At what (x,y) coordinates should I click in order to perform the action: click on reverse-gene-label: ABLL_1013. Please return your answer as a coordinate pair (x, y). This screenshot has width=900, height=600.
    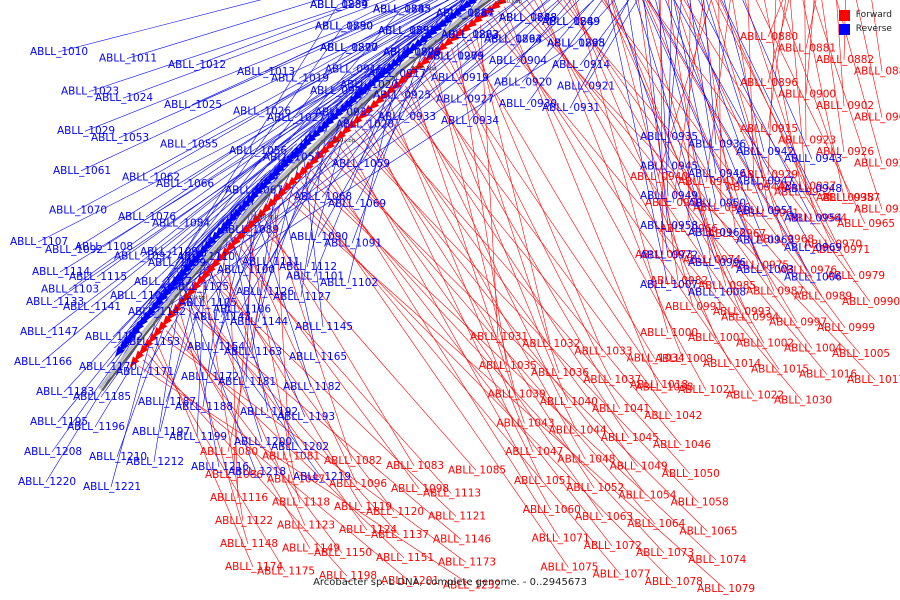
    Looking at the image, I should click on (266, 72).